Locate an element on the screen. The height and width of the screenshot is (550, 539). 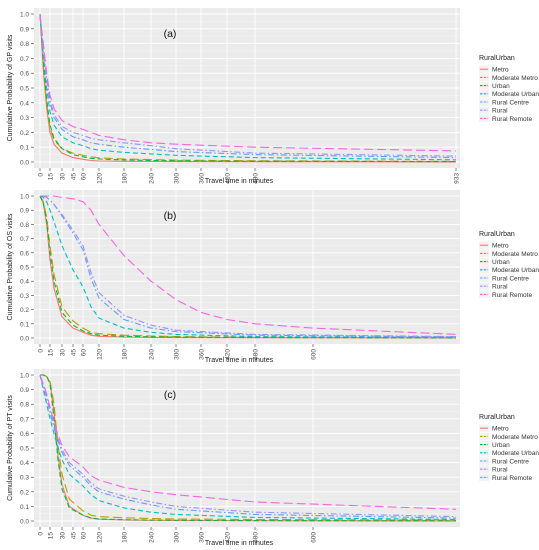
panel-label: (c) is located at coordinates (170, 395).